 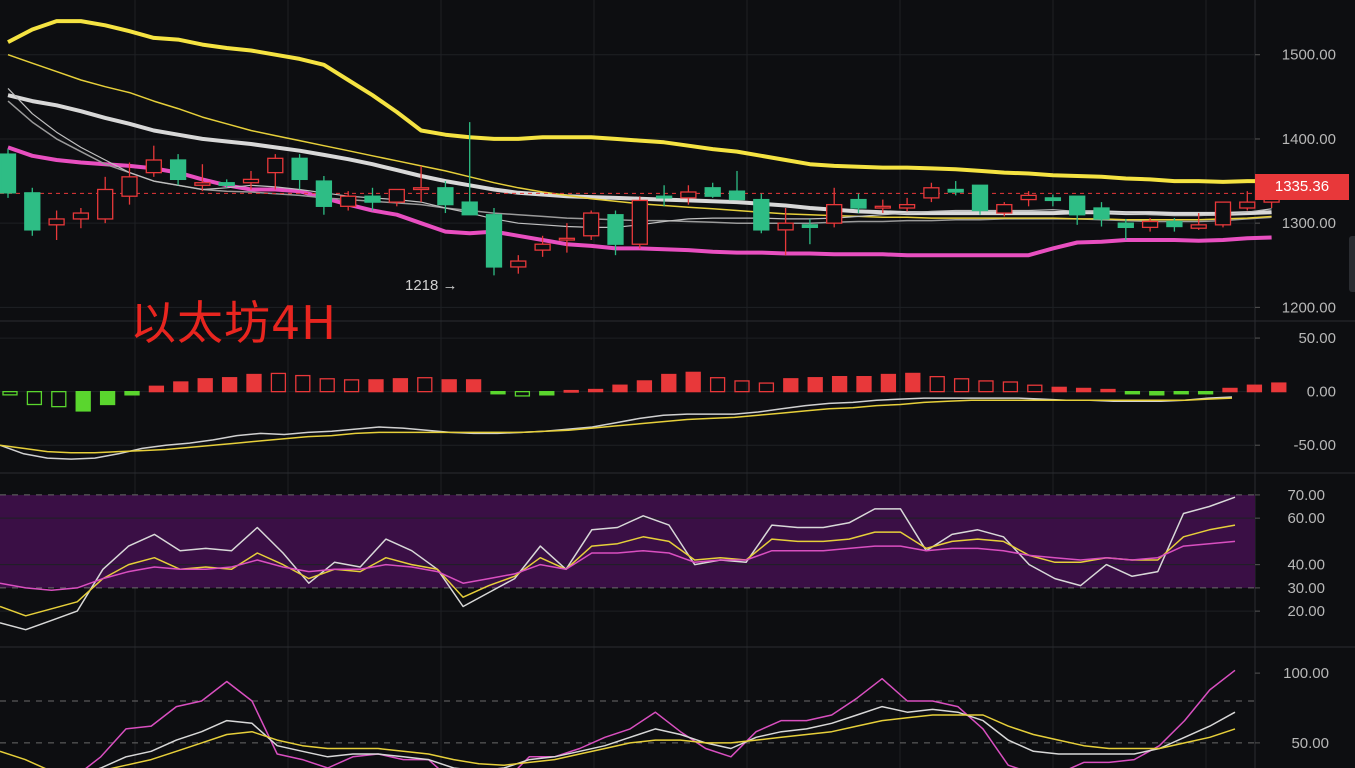 What do you see at coordinates (1306, 518) in the screenshot?
I see `rsi-tick-label-1: 60.00` at bounding box center [1306, 518].